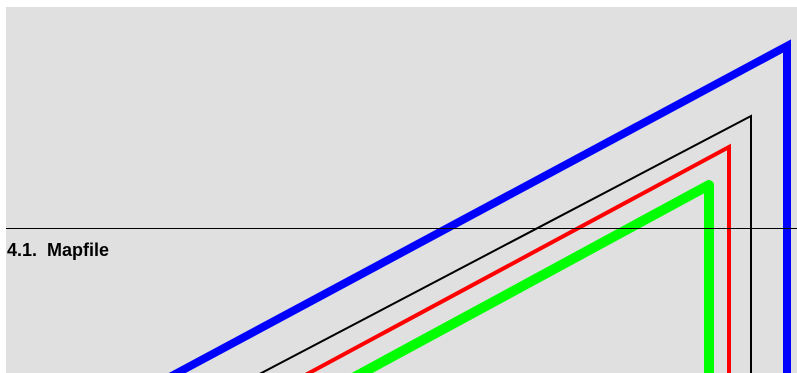 Image resolution: width=797 pixels, height=373 pixels. I want to click on section-heading: 4.1. Mapfile, so click(58, 250).